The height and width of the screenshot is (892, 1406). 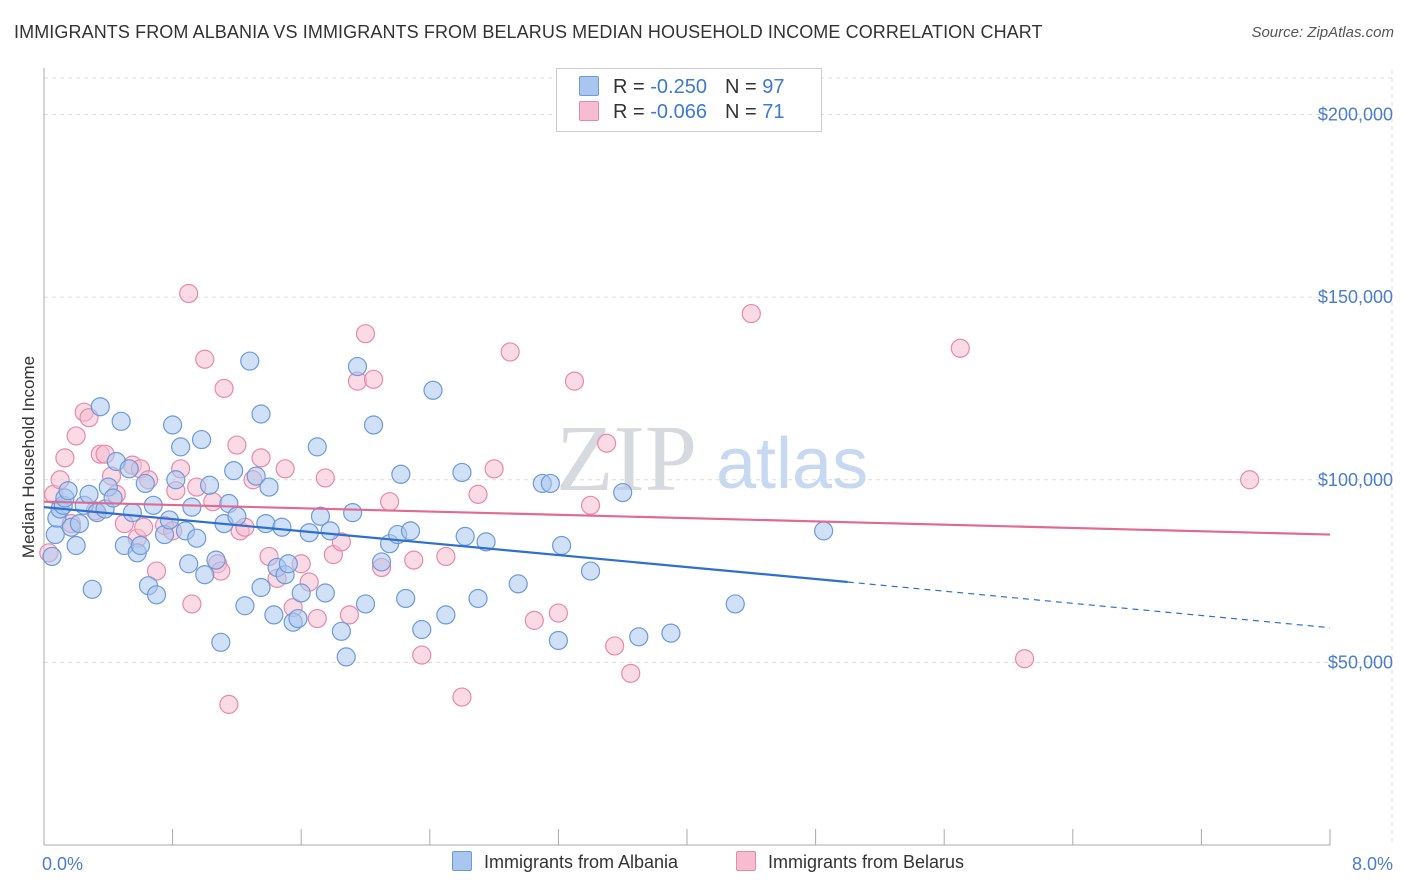 What do you see at coordinates (28, 457) in the screenshot?
I see `y-axis-label: Median Household Income` at bounding box center [28, 457].